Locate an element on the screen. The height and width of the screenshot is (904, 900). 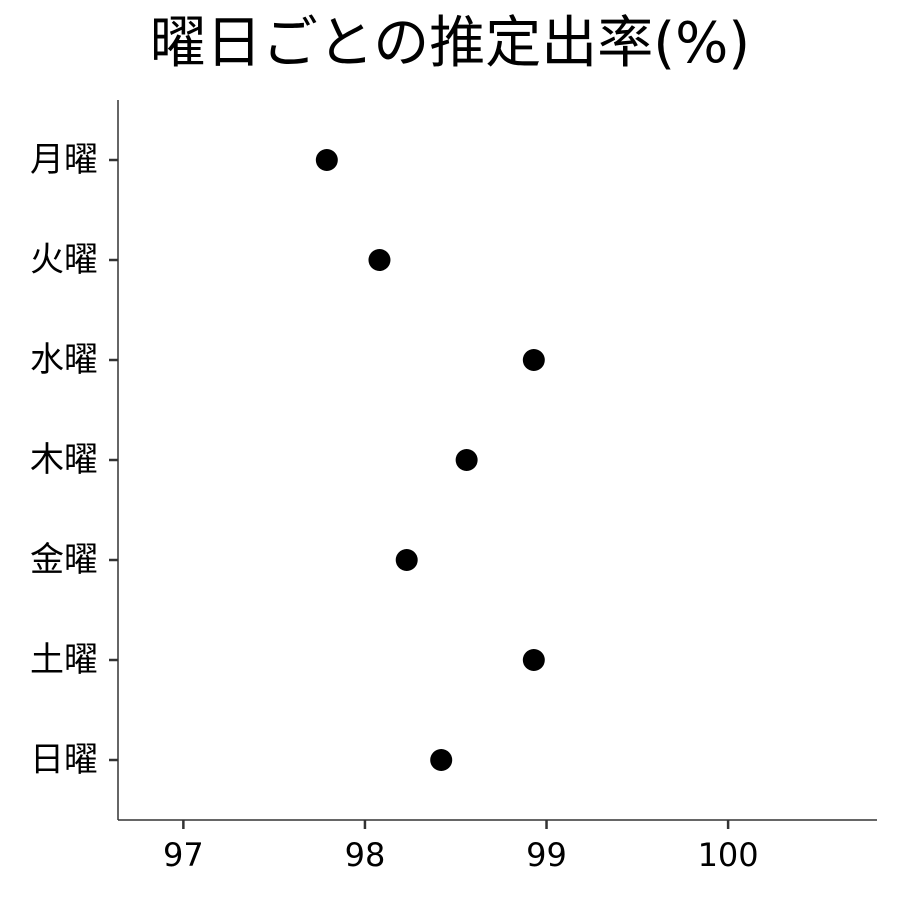
chart-title: 曜日ごとの推定出率(%) is located at coordinates (450, 43).